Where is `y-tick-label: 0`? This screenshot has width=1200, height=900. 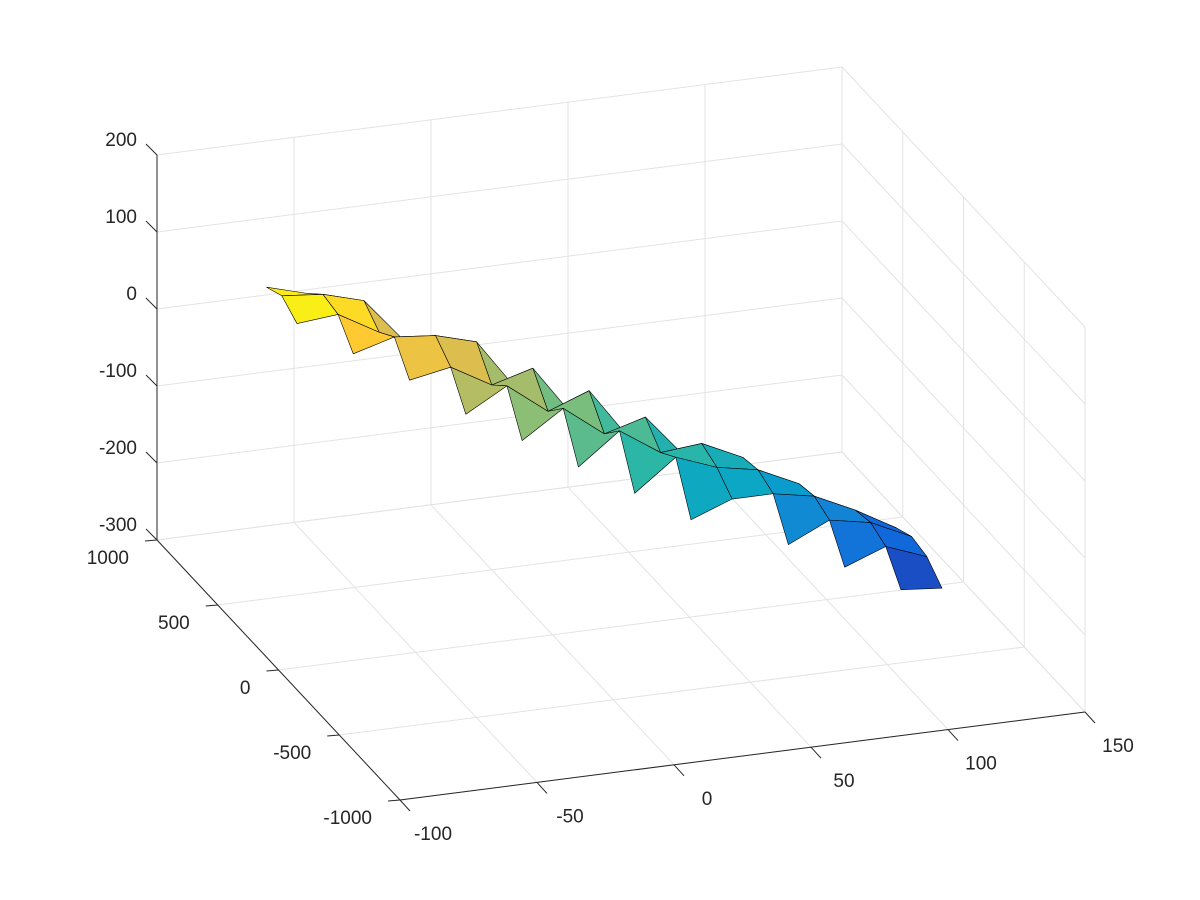 y-tick-label: 0 is located at coordinates (245, 688).